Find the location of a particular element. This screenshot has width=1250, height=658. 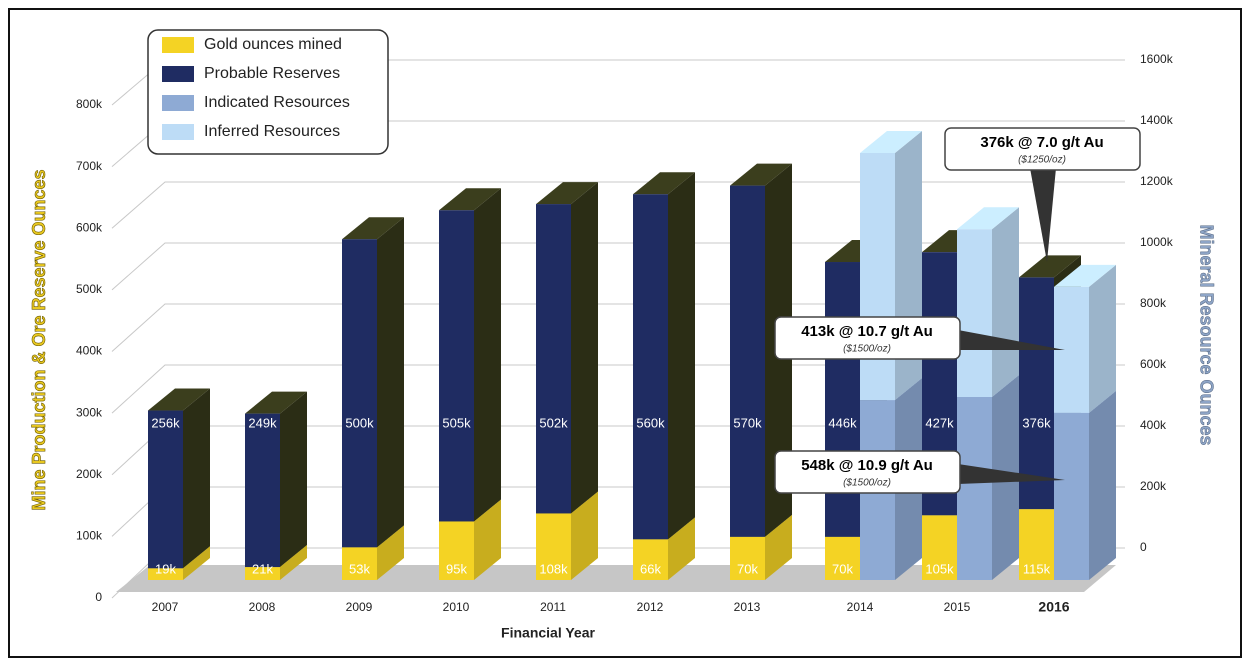

y2-tick-label: 800k is located at coordinates (1153, 303).